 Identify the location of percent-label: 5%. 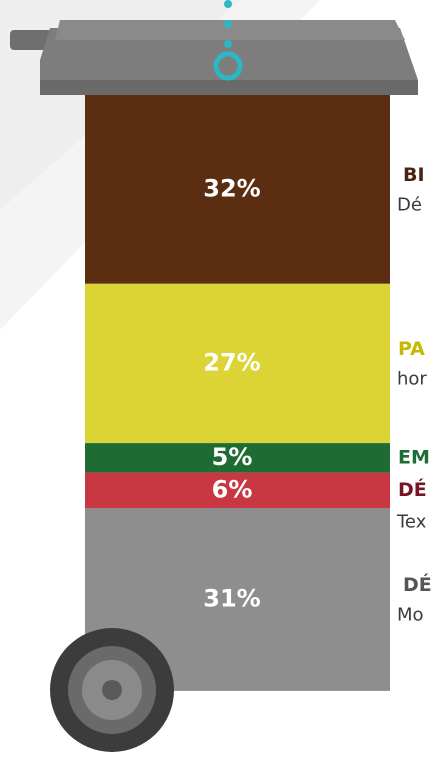
(232, 457).